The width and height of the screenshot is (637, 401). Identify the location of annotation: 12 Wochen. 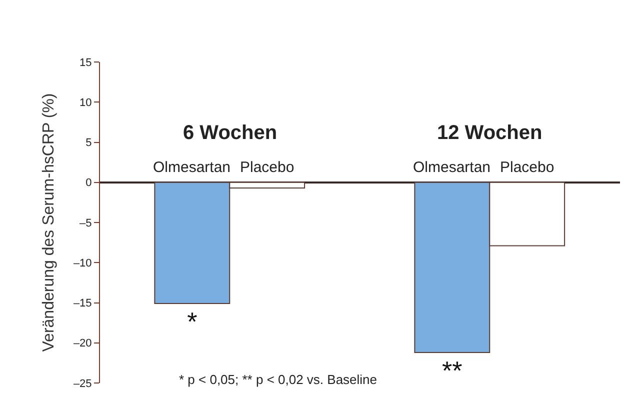
(489, 133).